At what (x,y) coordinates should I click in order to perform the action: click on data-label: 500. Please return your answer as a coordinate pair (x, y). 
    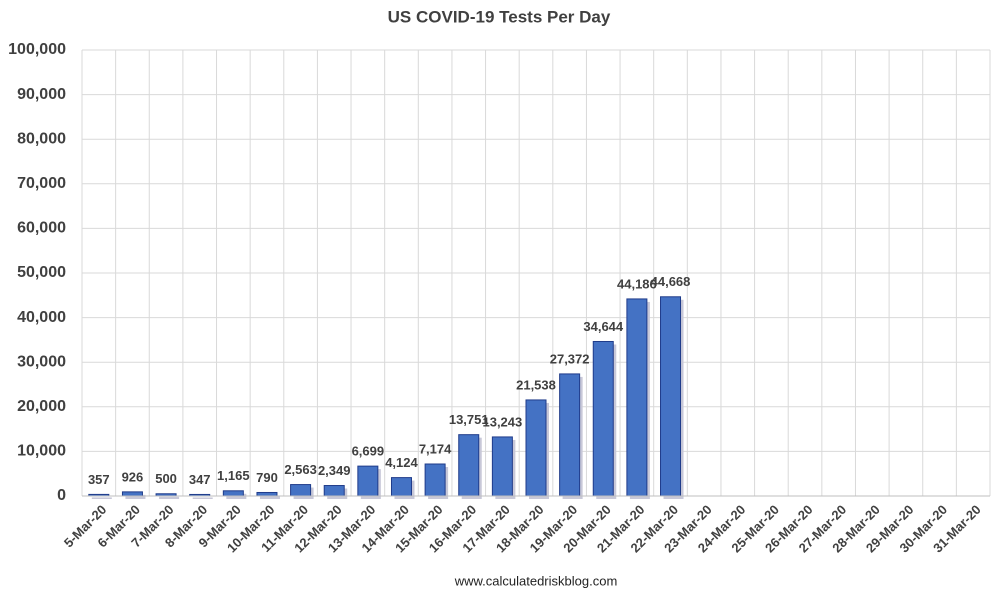
    Looking at the image, I should click on (166, 478).